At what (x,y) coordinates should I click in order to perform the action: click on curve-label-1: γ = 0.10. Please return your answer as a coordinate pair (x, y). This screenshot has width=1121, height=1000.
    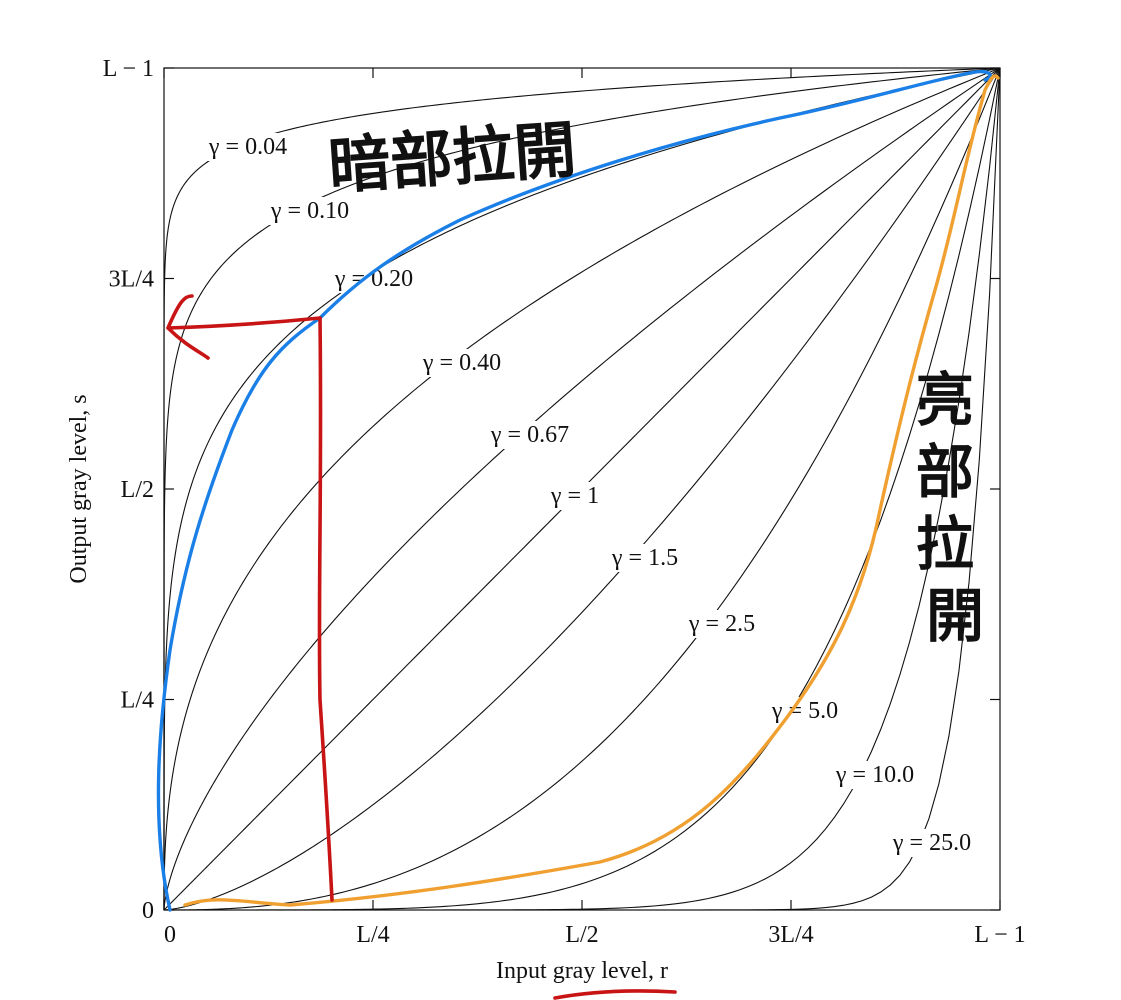
    Looking at the image, I should click on (309, 211).